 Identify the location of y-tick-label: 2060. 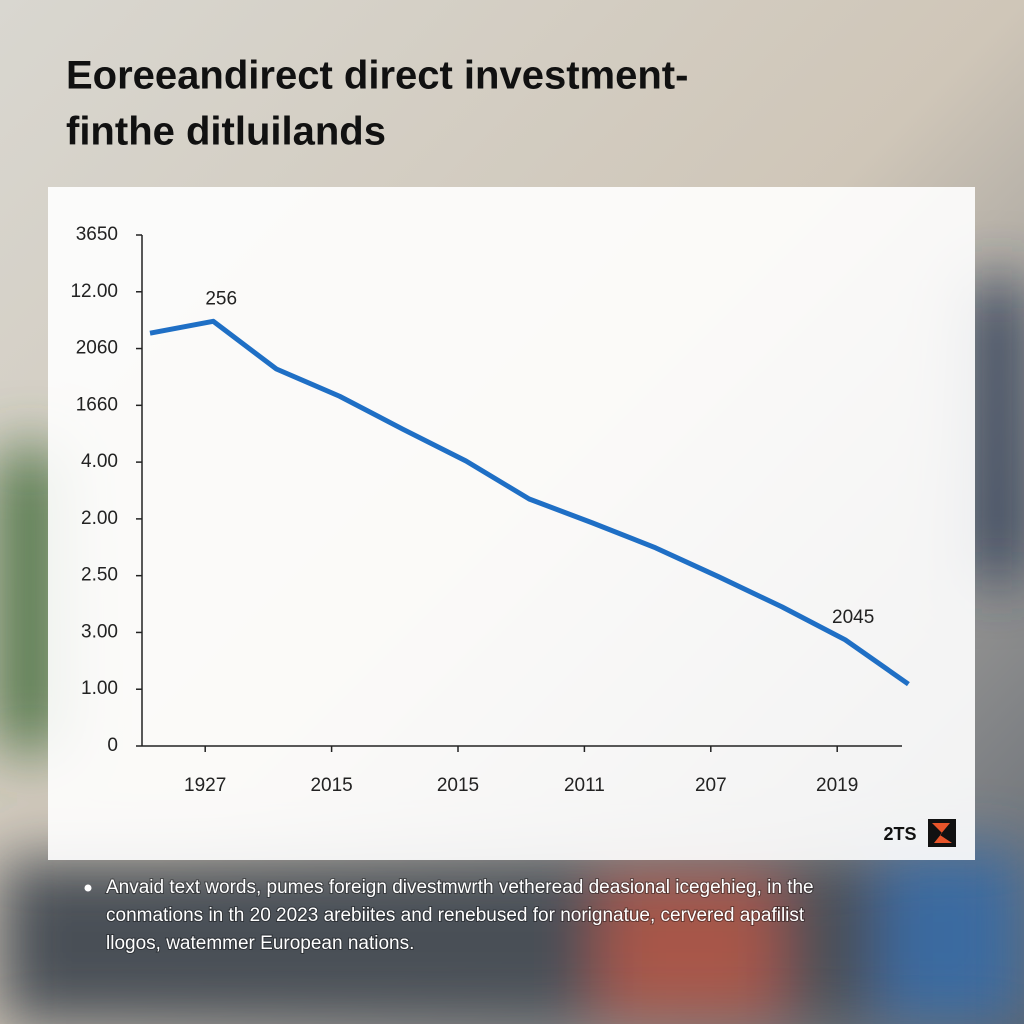
(97, 348).